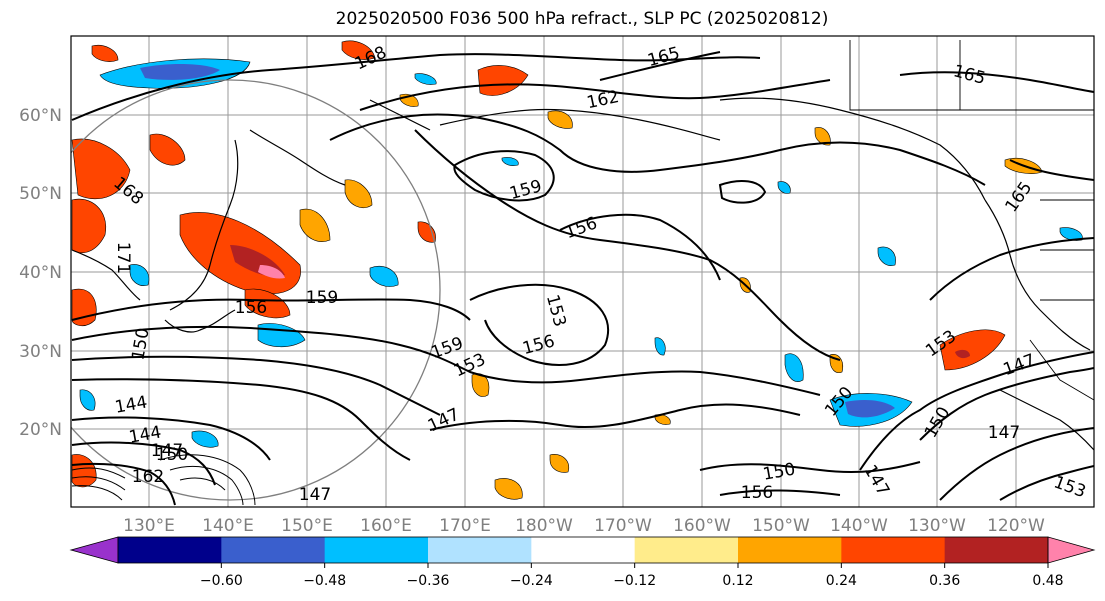 Image resolution: width=1105 pixels, height=601 pixels. Describe the element at coordinates (428, 581) in the screenshot. I see `colorbar-tick-label: −0.36` at that location.